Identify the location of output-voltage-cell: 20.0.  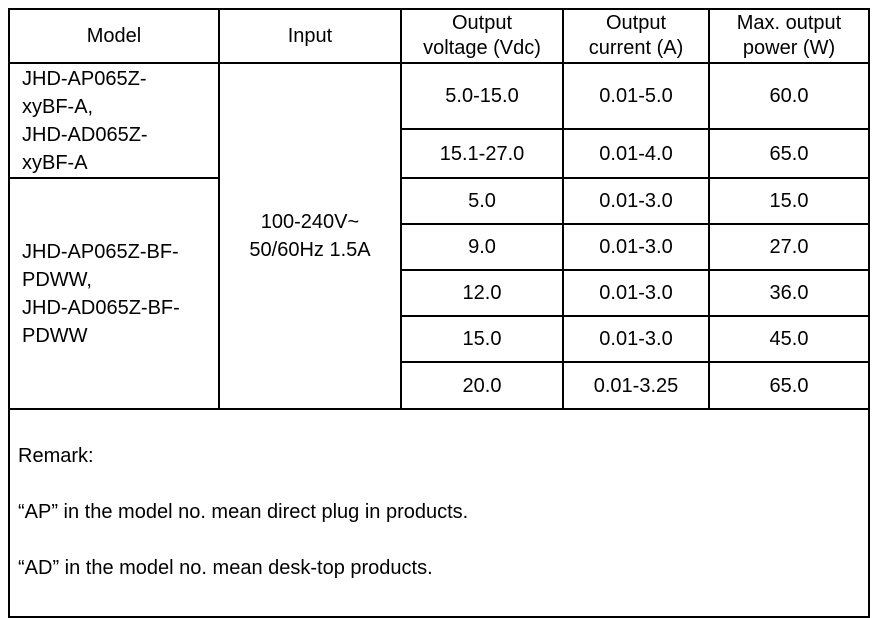
(482, 385).